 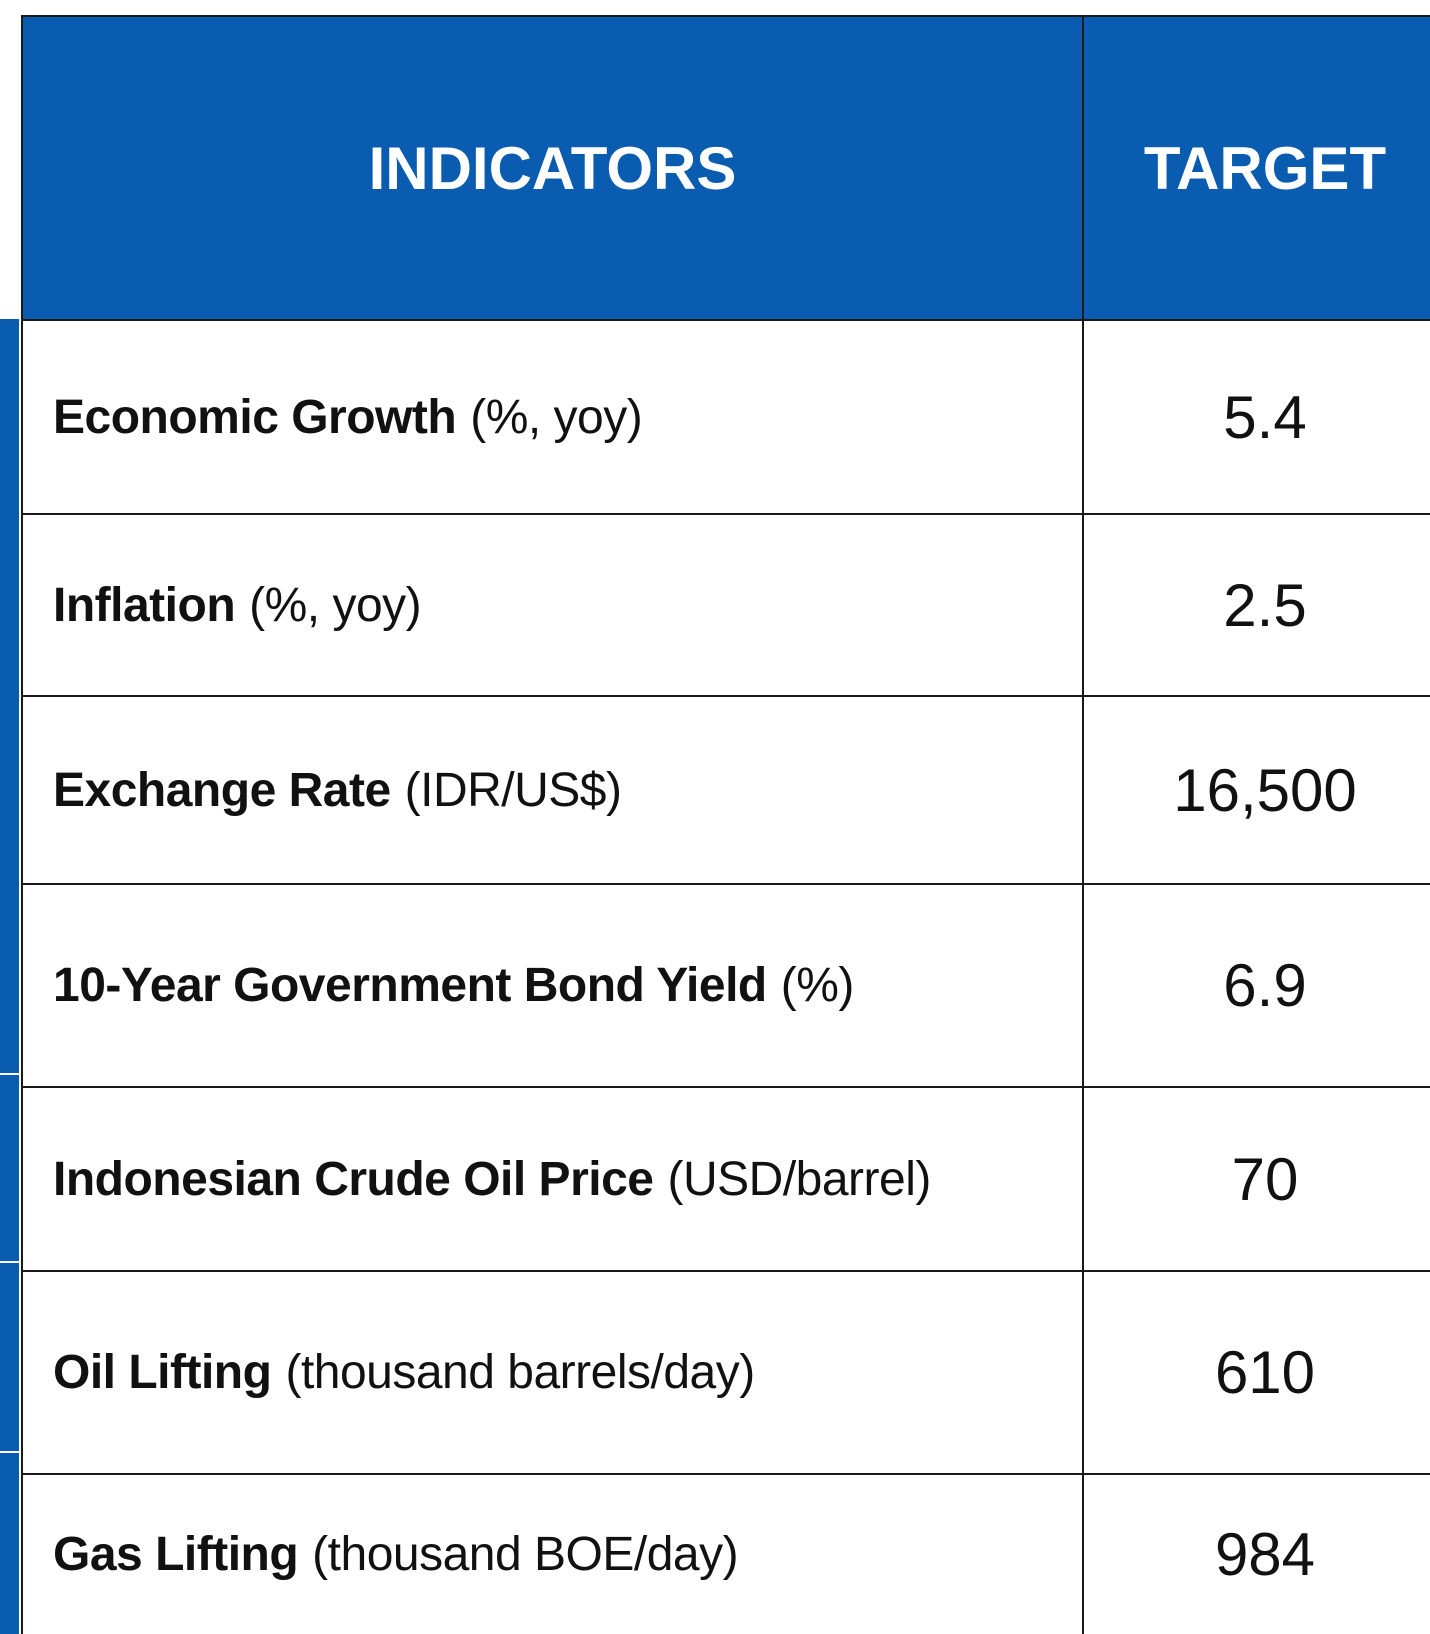 What do you see at coordinates (520, 1372) in the screenshot?
I see `indicator-unit: (thousand barrels/day)` at bounding box center [520, 1372].